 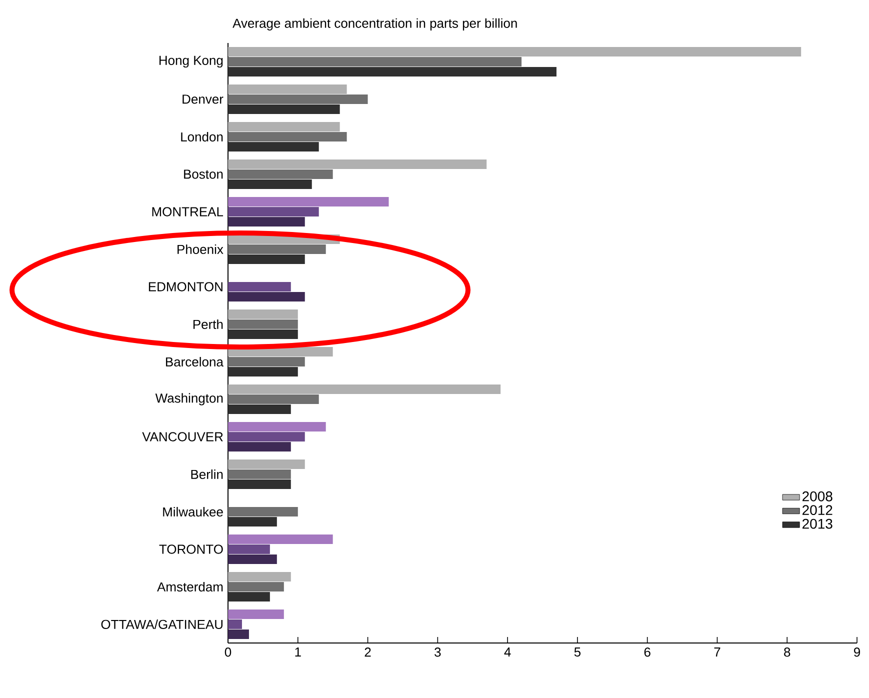 What do you see at coordinates (817, 510) in the screenshot?
I see `legend-label: 2012` at bounding box center [817, 510].